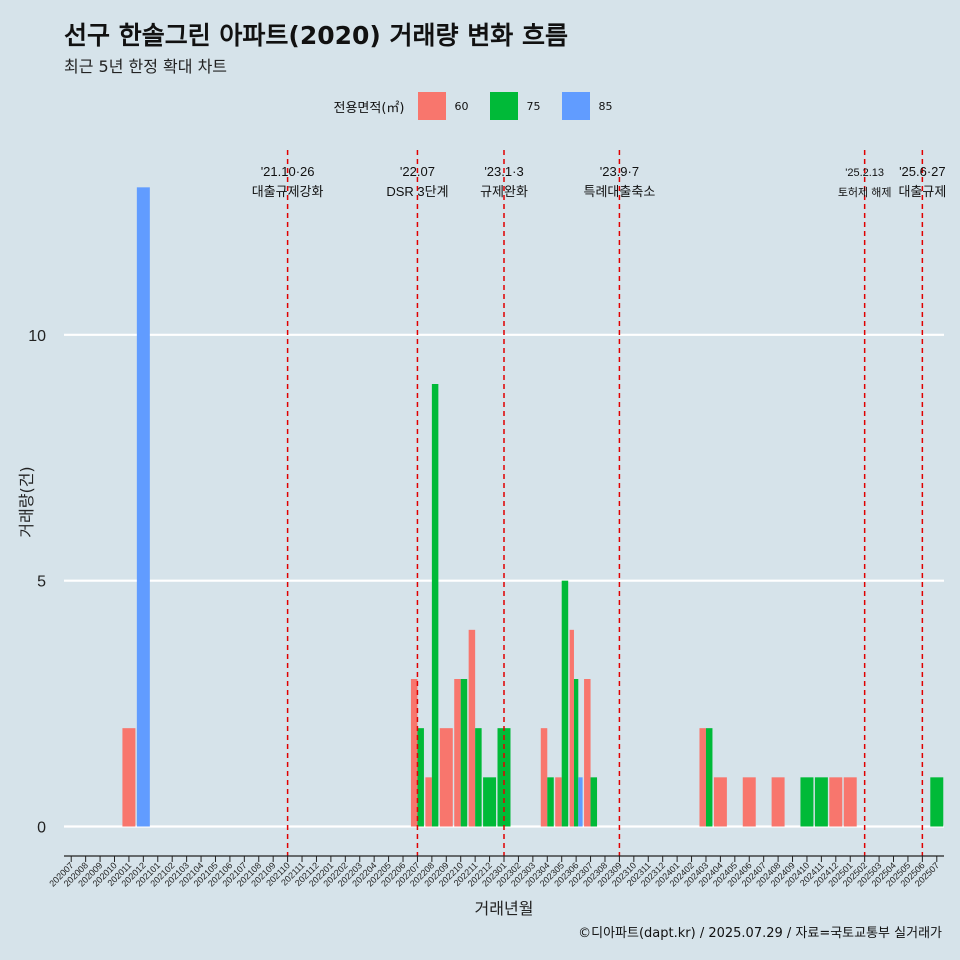 The image size is (960, 960). I want to click on event-label: 특례대출축소, so click(620, 191).